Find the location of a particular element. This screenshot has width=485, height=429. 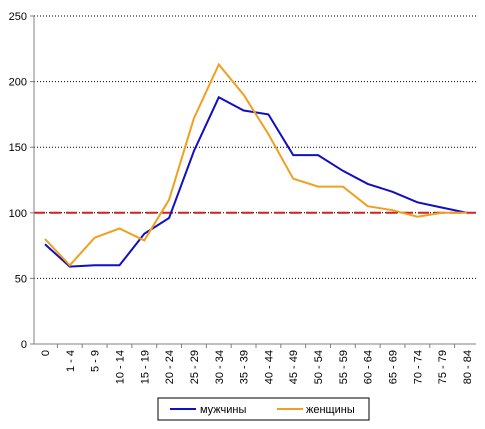

x-tick-label: 75 - 79 is located at coordinates (443, 367).